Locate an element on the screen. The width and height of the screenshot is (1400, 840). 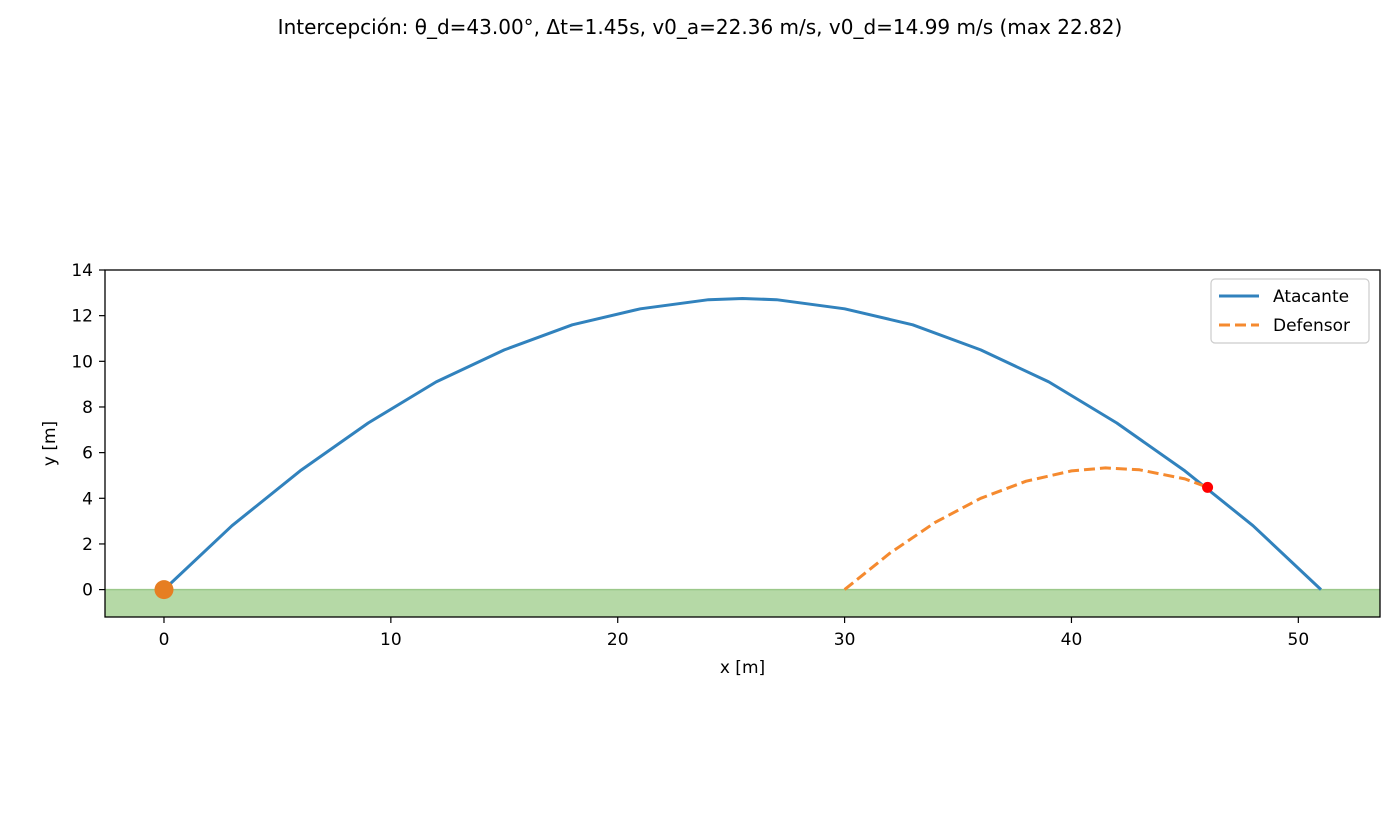
x-tick-label: 50 is located at coordinates (1299, 640).